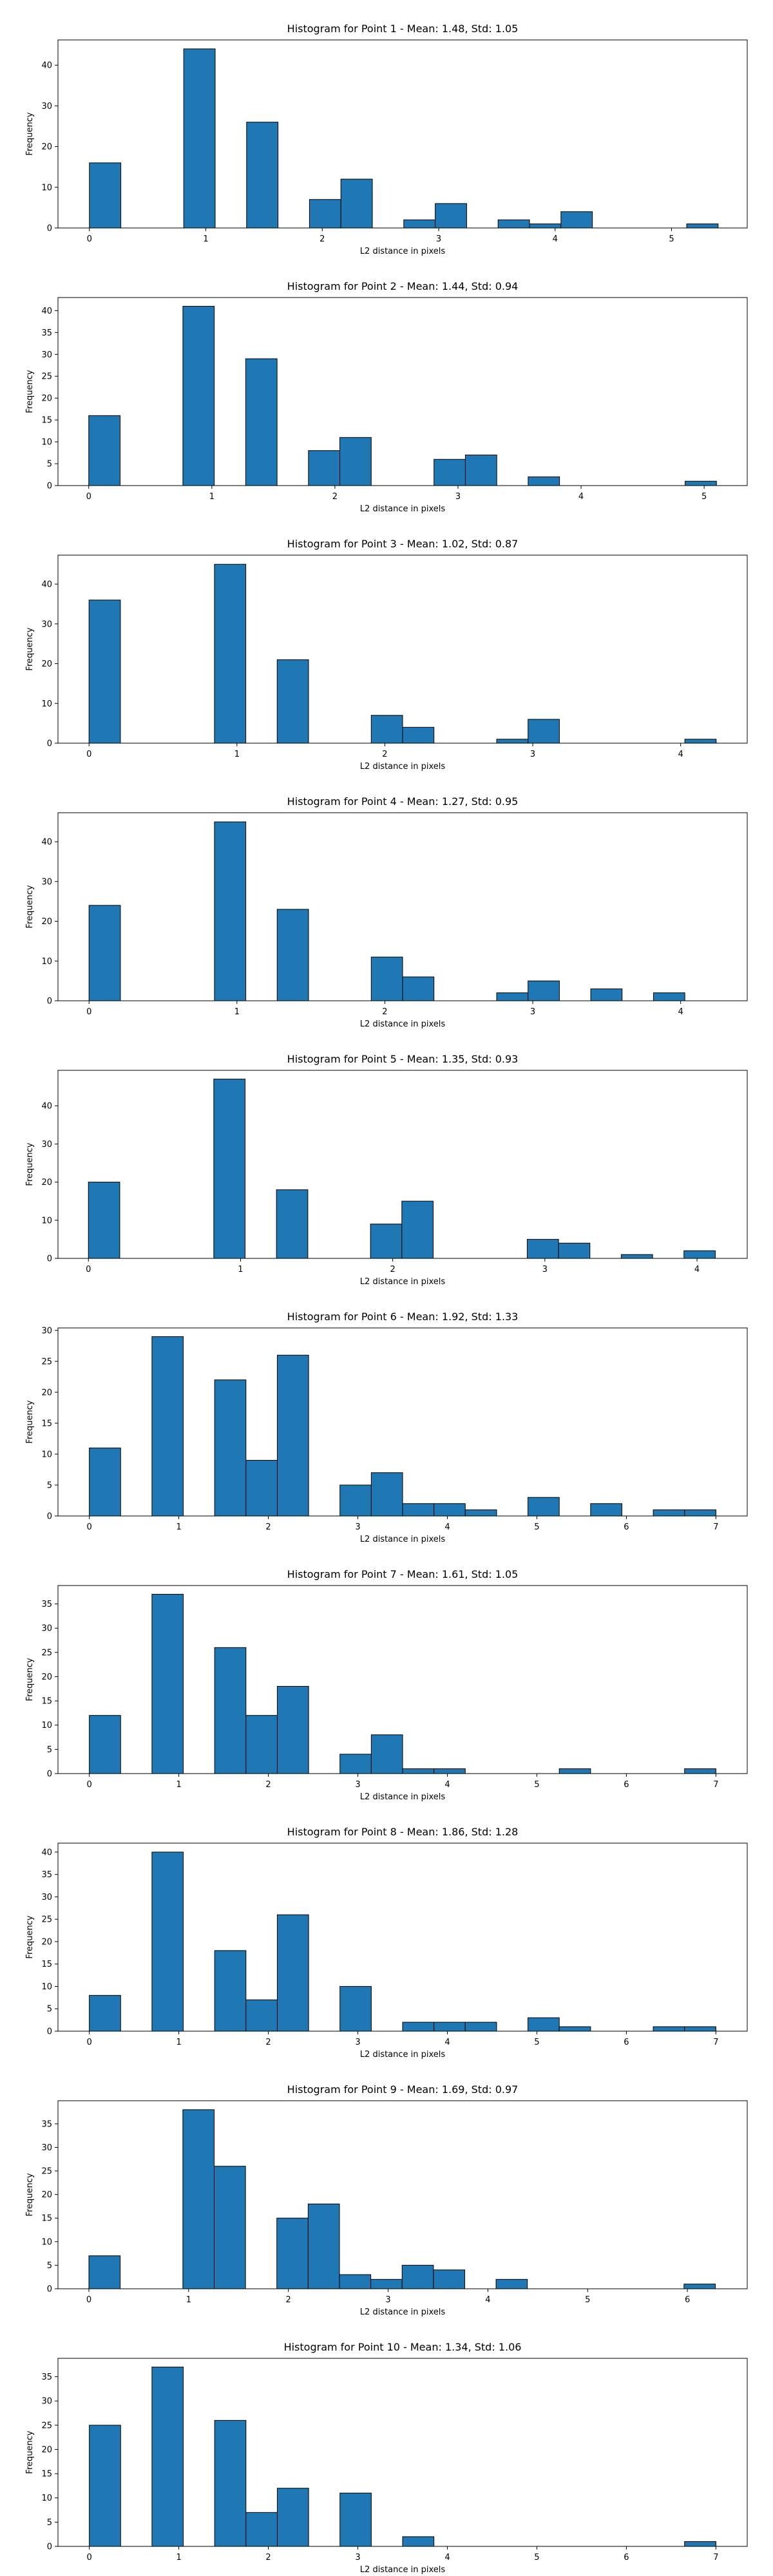  I want to click on y-tick-label: 15, so click(46, 1702).